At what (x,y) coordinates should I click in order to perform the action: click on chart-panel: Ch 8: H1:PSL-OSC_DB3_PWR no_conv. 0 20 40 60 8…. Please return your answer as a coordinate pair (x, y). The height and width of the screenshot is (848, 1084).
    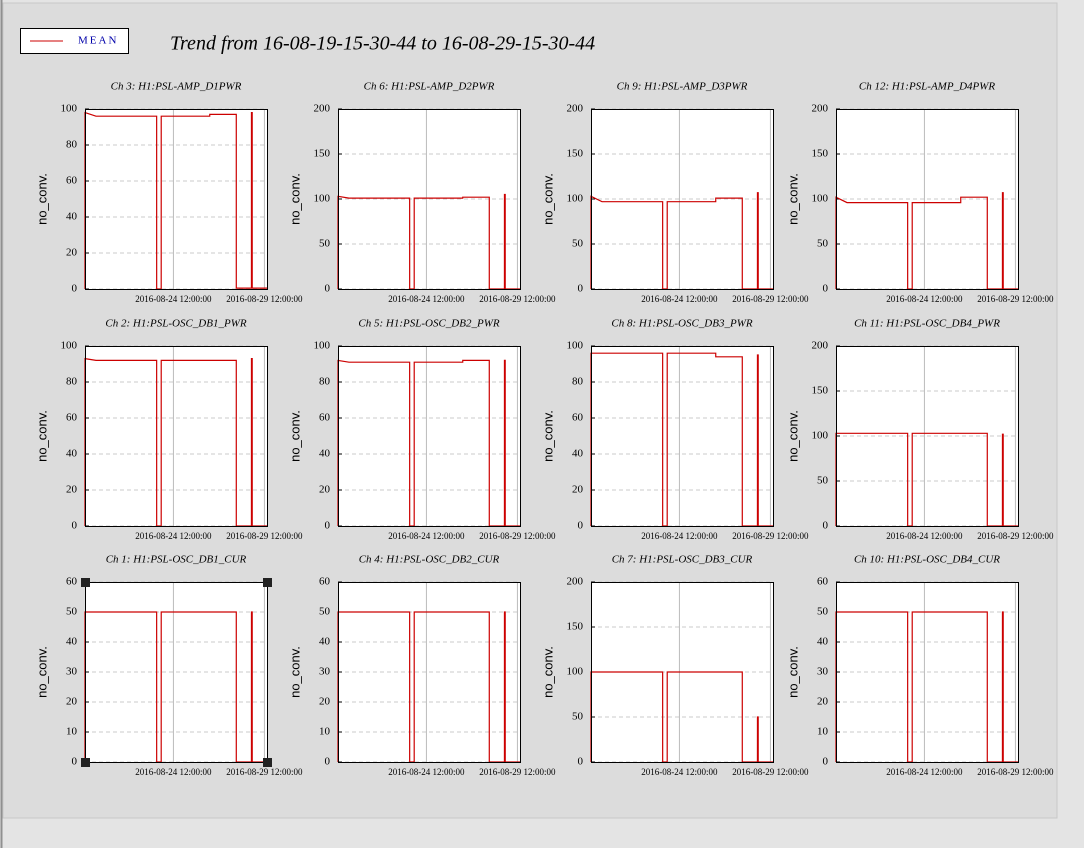
    Looking at the image, I should click on (674, 430).